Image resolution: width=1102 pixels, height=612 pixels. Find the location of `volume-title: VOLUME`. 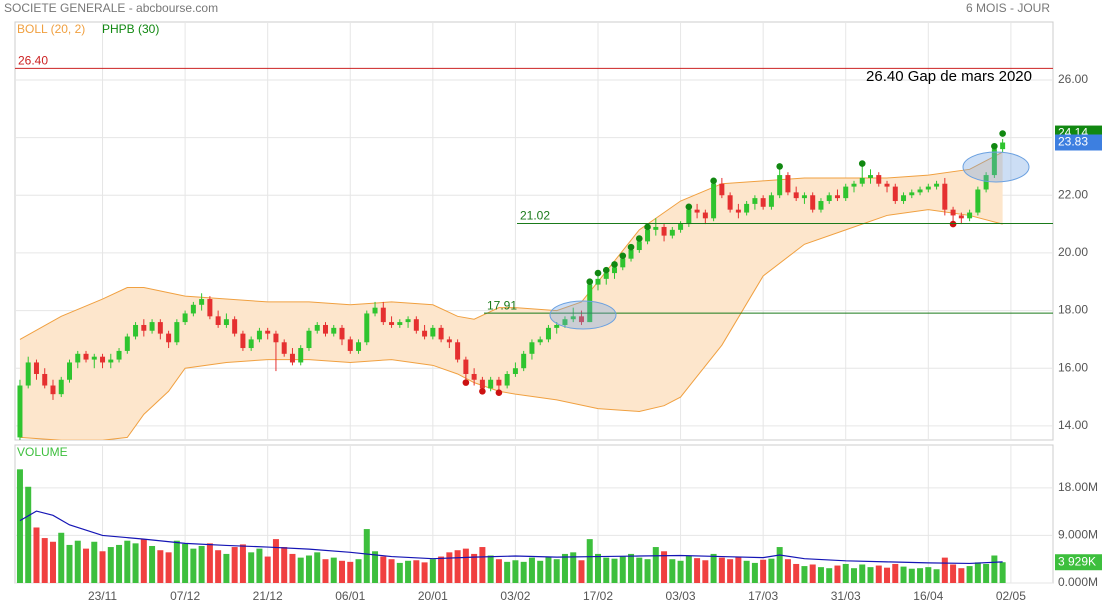

volume-title: VOLUME is located at coordinates (42, 452).